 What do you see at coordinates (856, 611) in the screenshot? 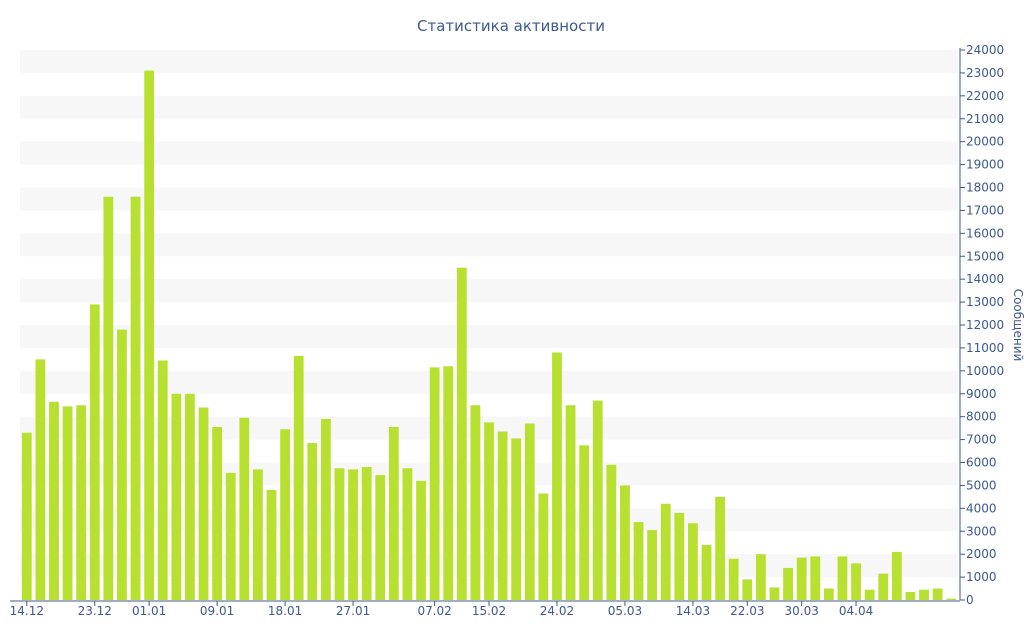
I see `x-tick-label: 04.04` at bounding box center [856, 611].